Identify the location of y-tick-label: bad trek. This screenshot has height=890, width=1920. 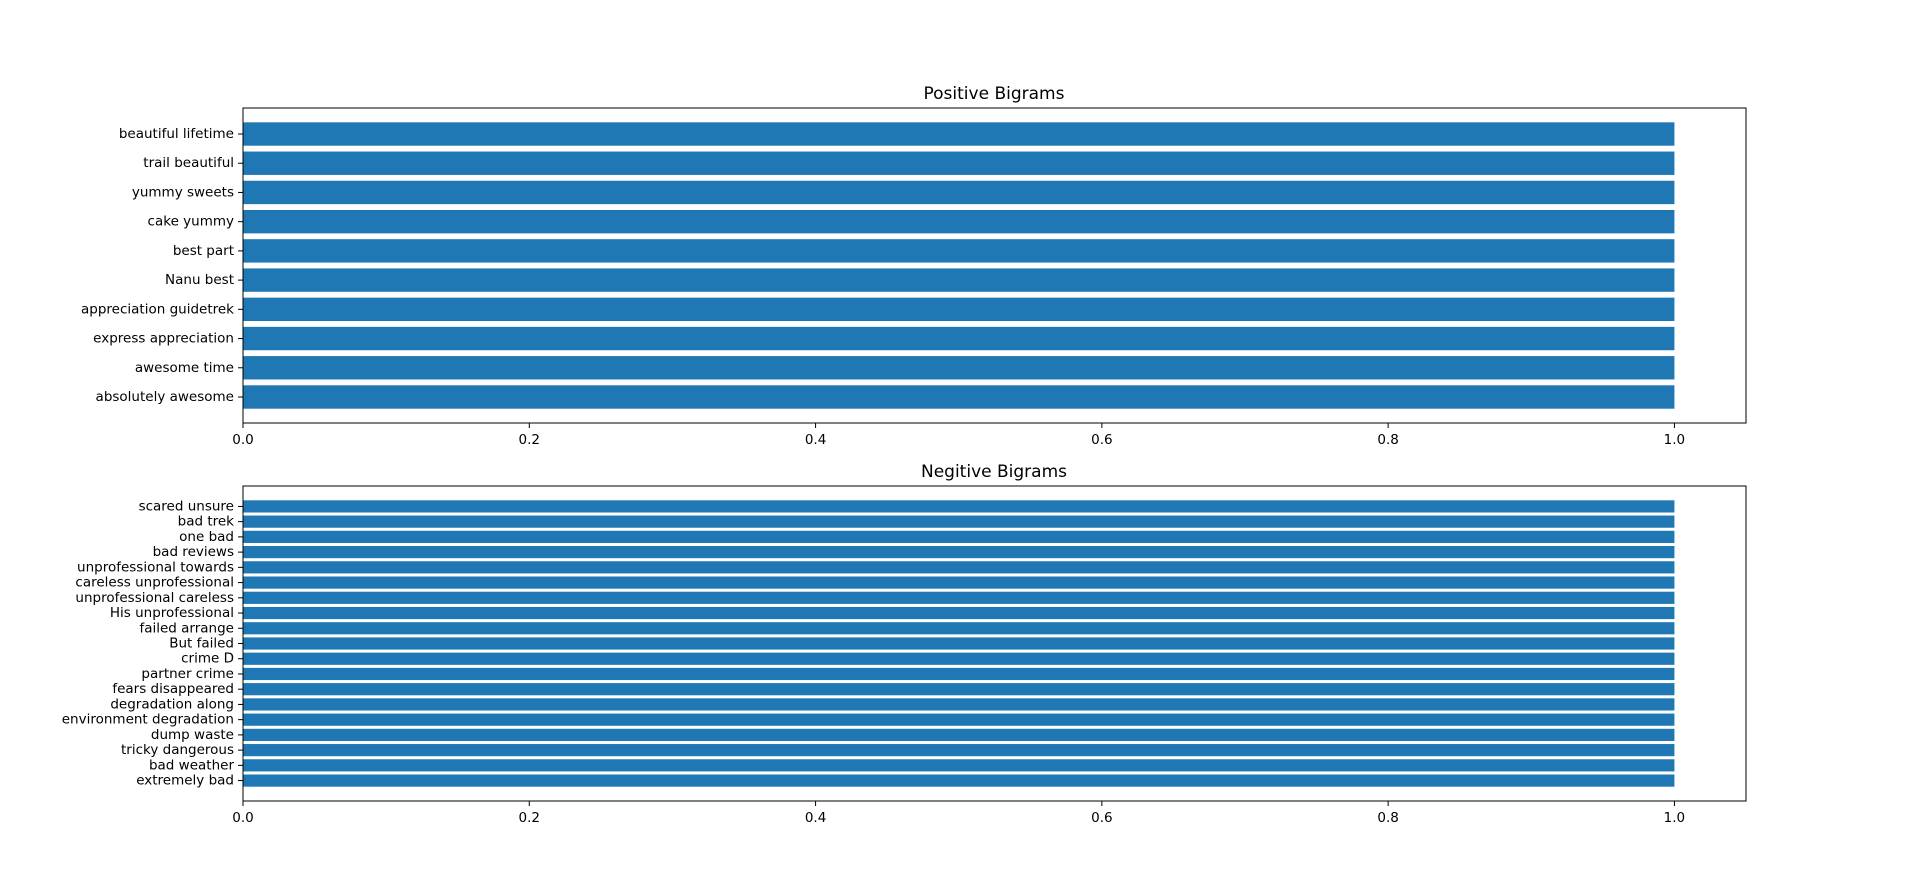
(206, 522).